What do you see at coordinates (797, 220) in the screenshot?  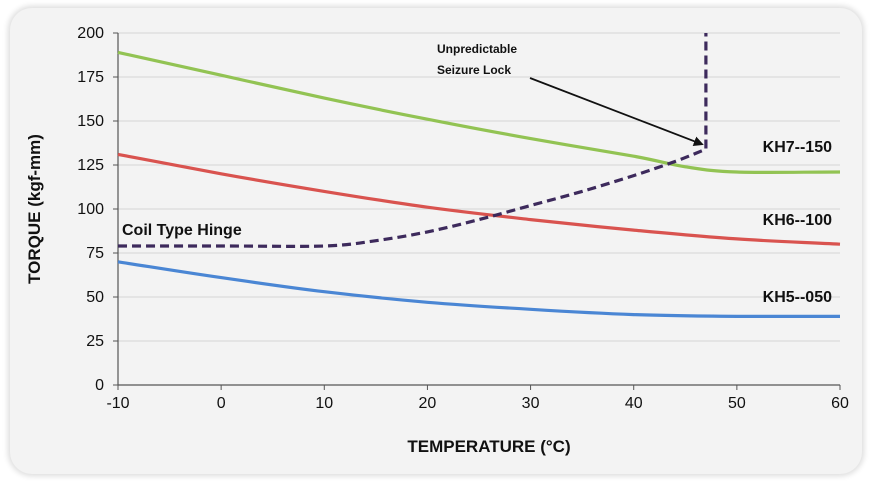 I see `series-label-kh6-100: KH6--100` at bounding box center [797, 220].